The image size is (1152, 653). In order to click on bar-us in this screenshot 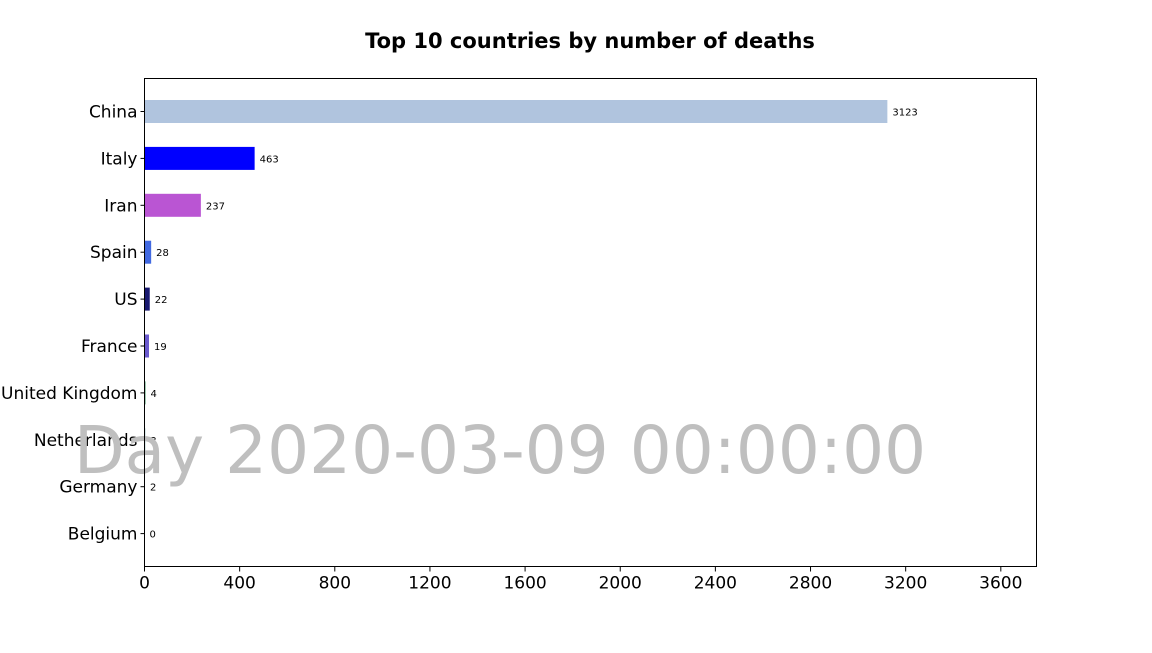, I will do `click(147, 299)`.